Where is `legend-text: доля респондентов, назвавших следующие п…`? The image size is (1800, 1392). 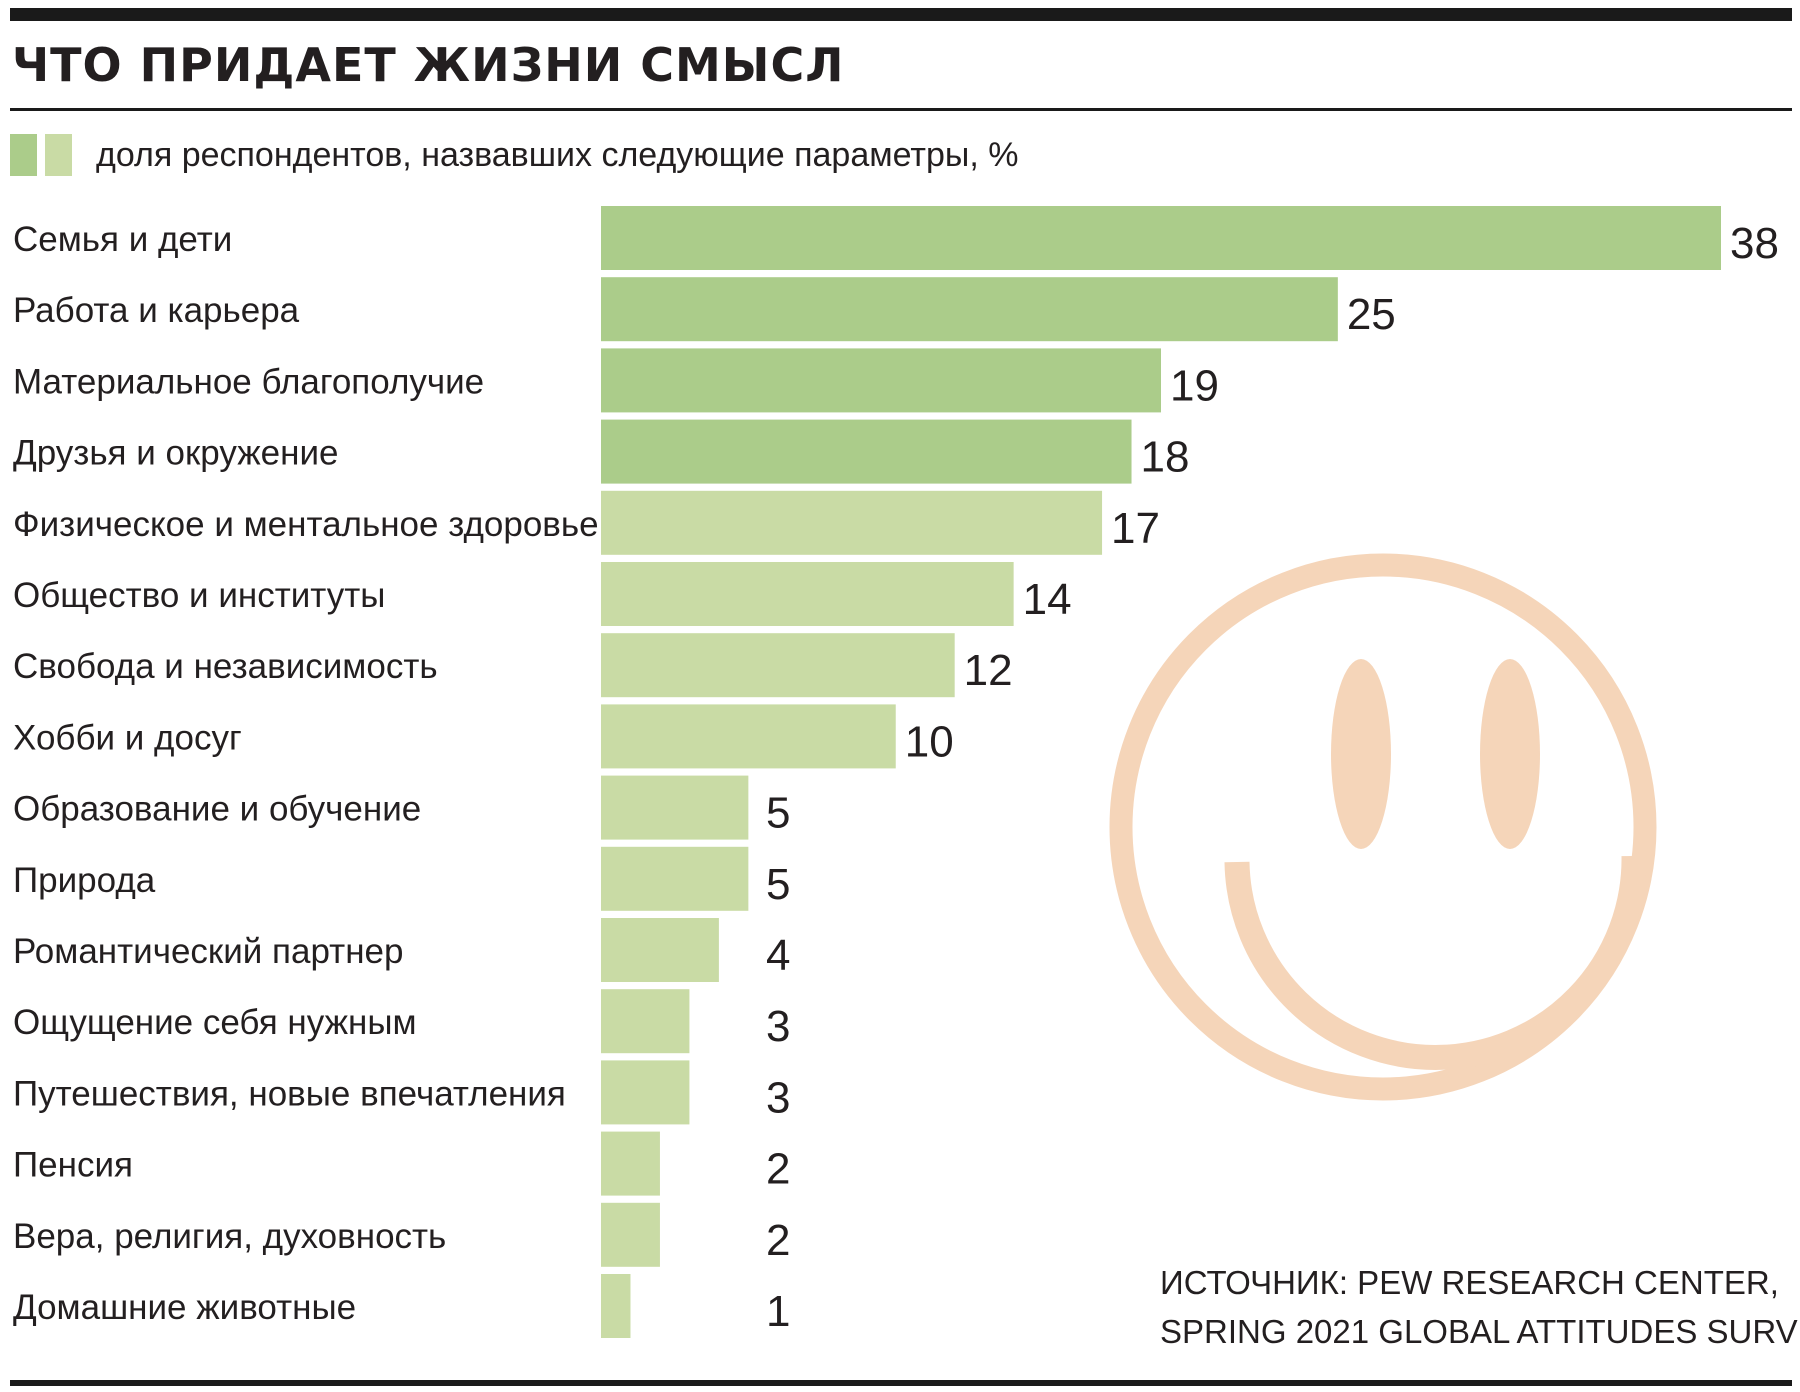 legend-text: доля респондентов, назвавших следующие п… is located at coordinates (557, 154).